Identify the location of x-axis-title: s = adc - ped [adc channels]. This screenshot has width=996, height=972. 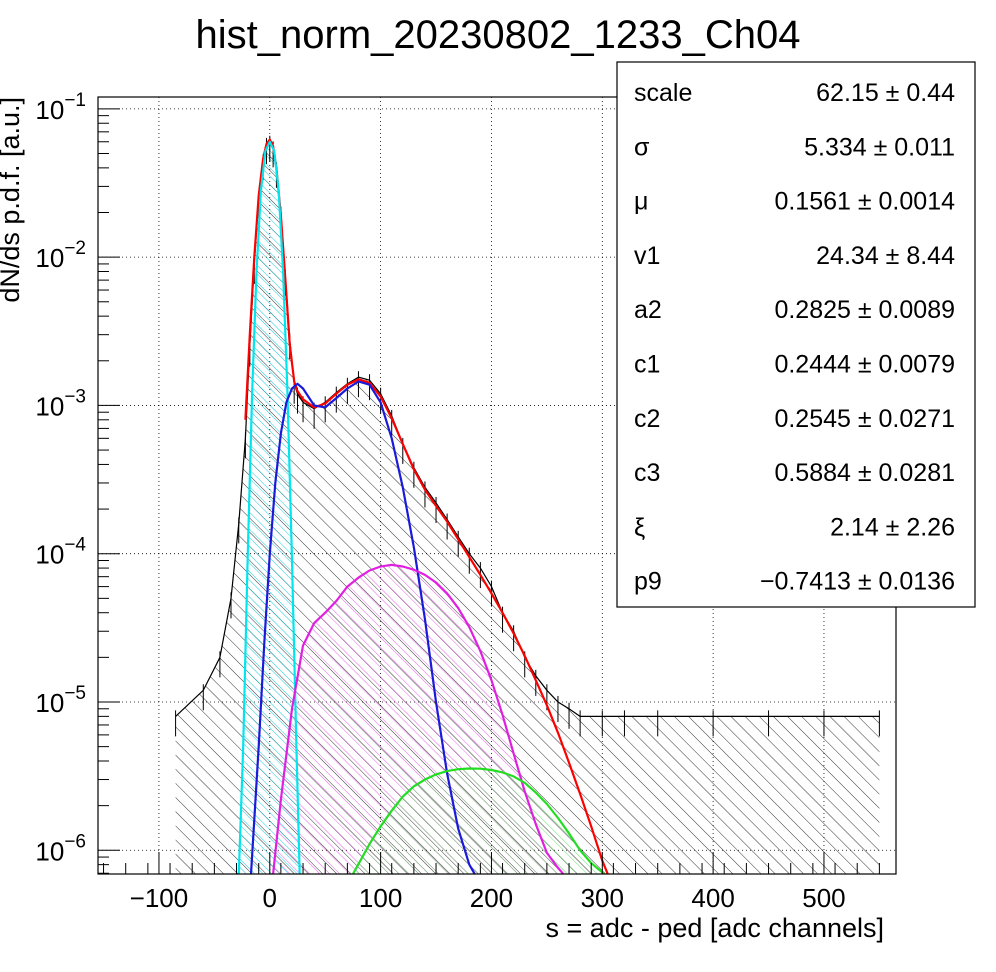
(715, 928).